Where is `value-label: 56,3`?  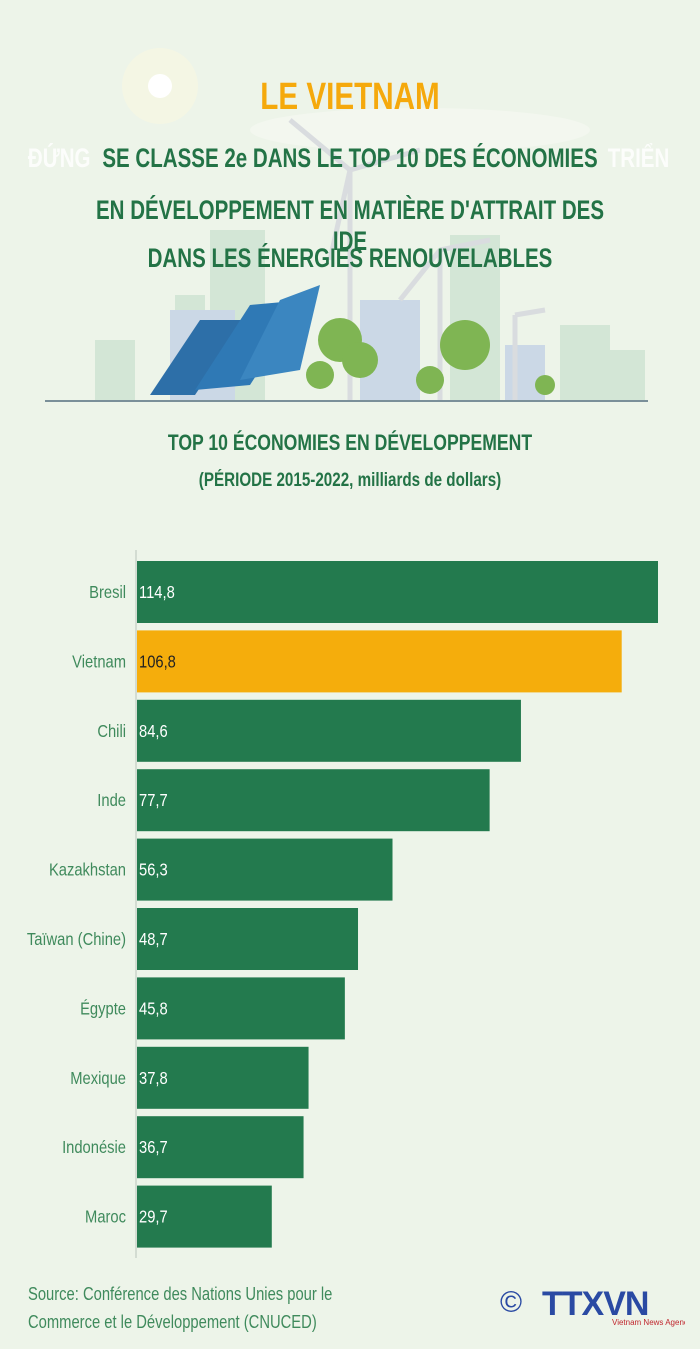
value-label: 56,3 is located at coordinates (153, 870).